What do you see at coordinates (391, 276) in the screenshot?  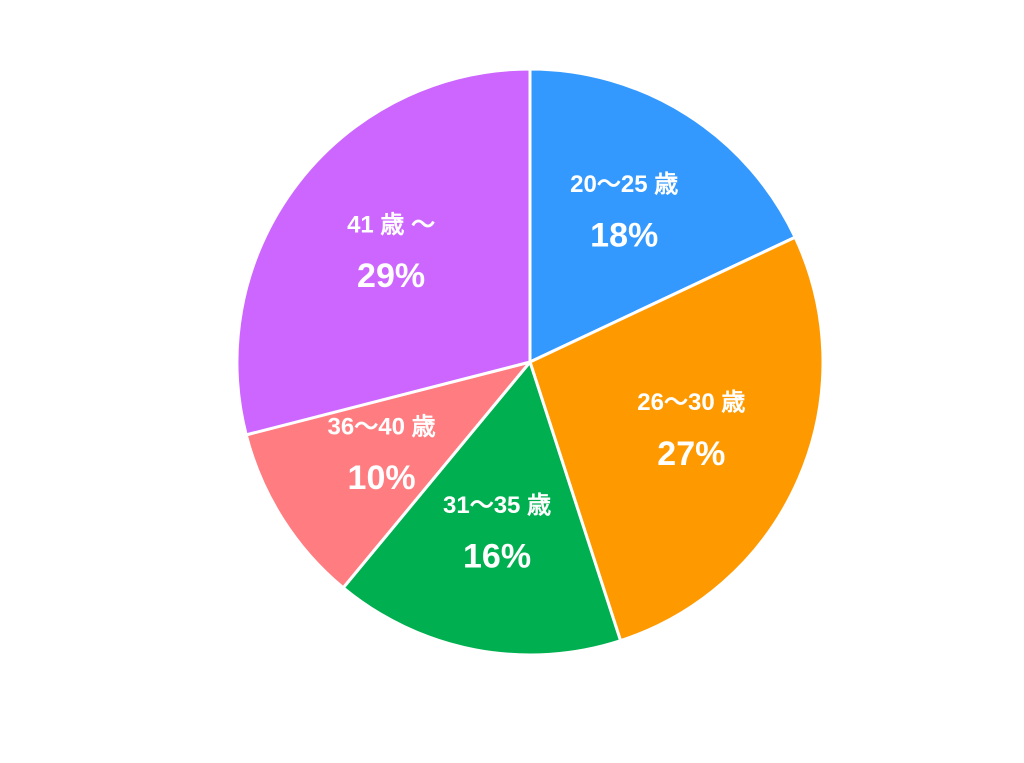 I see `slice-value-label: 29%` at bounding box center [391, 276].